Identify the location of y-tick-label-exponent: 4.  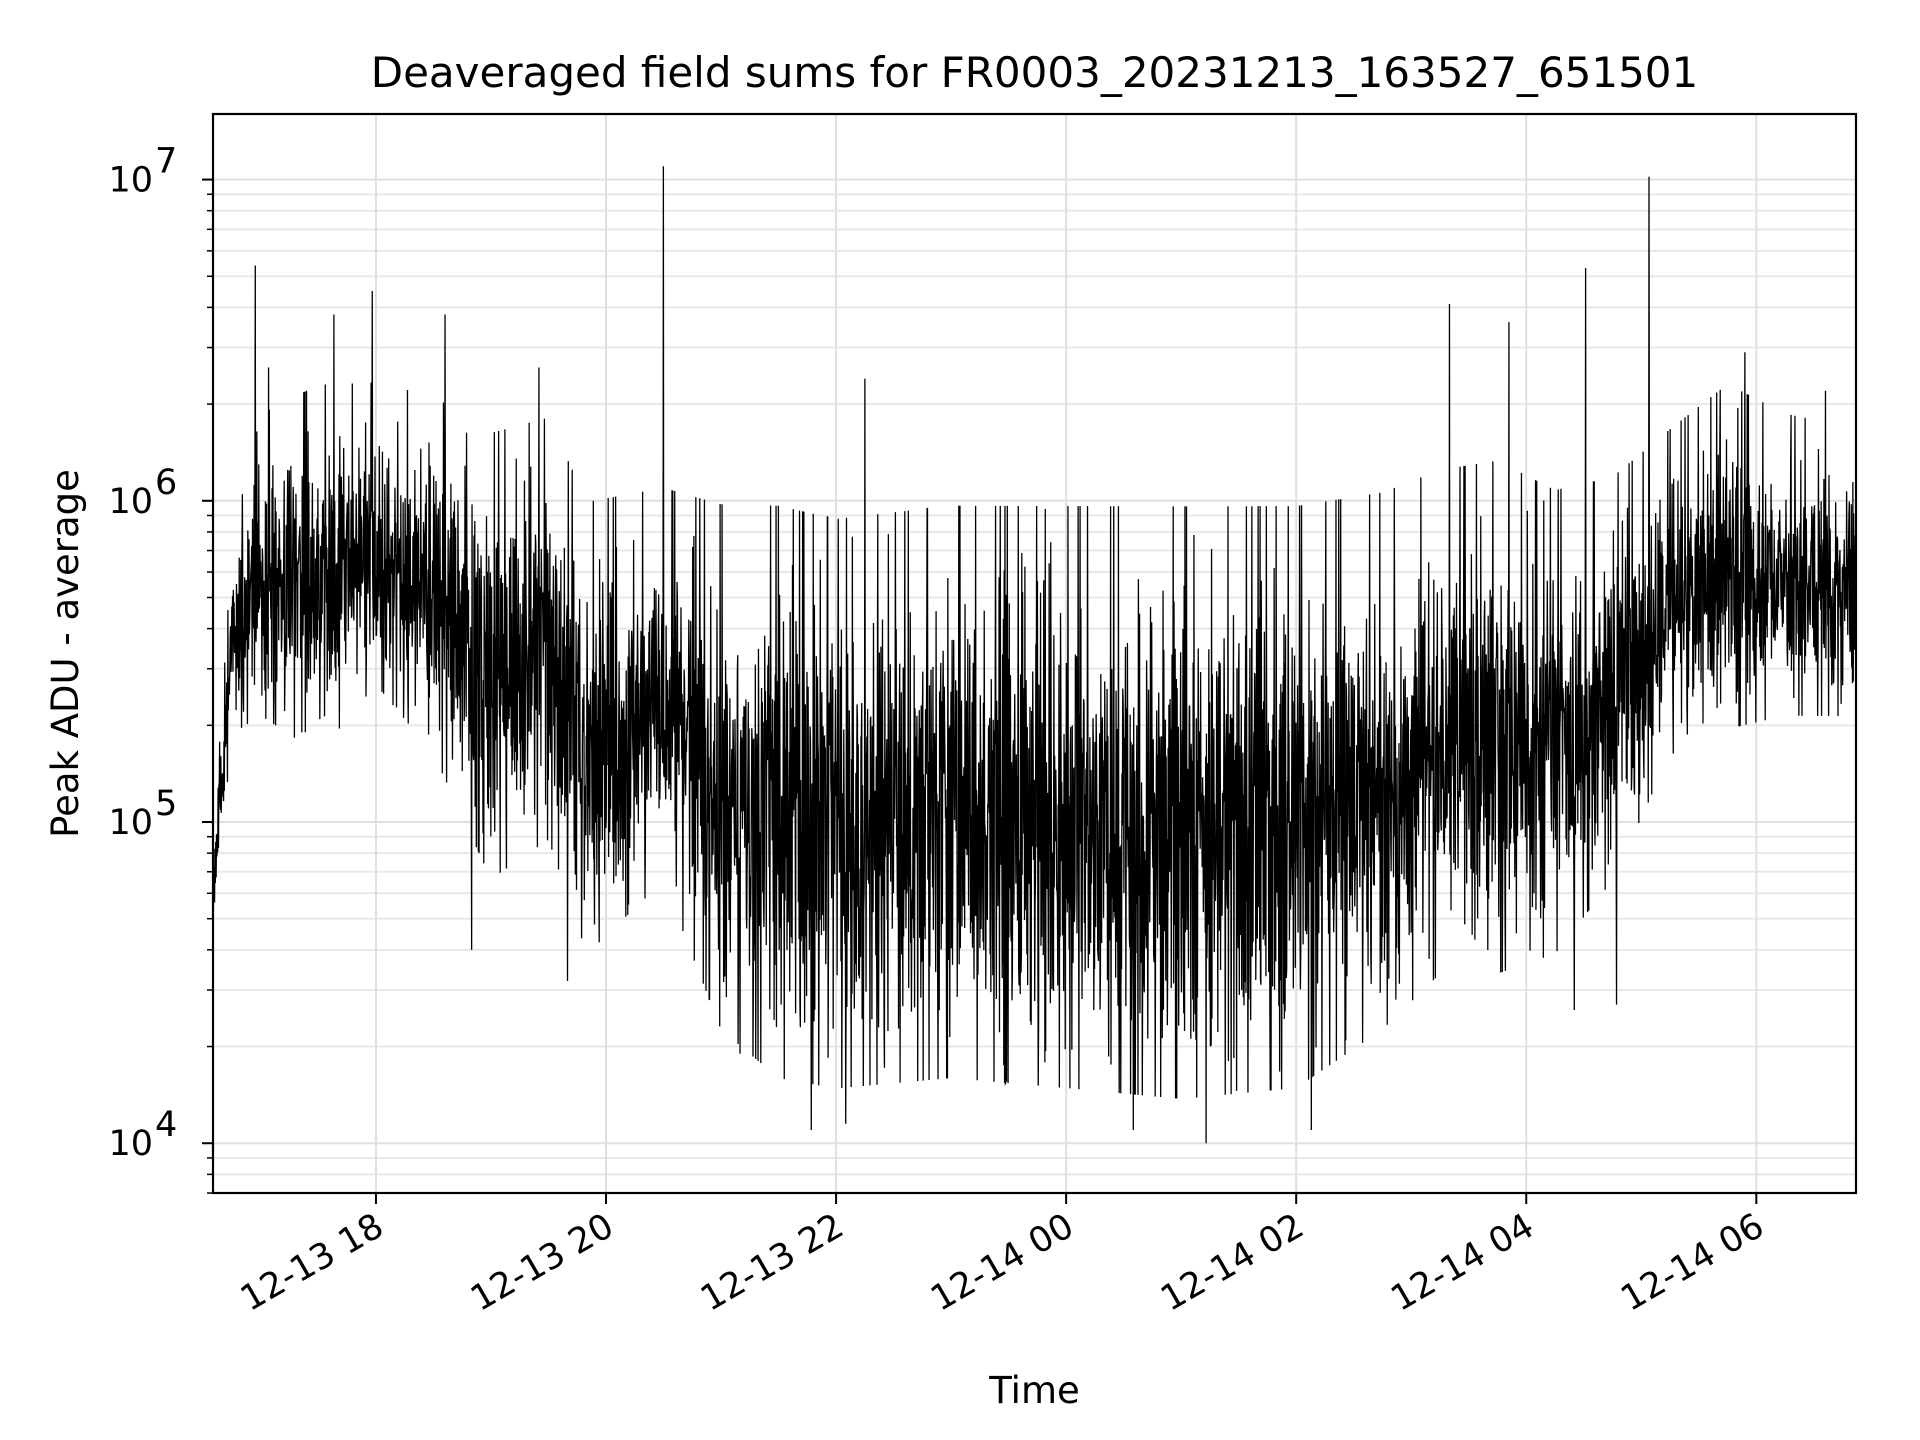
(166, 1125).